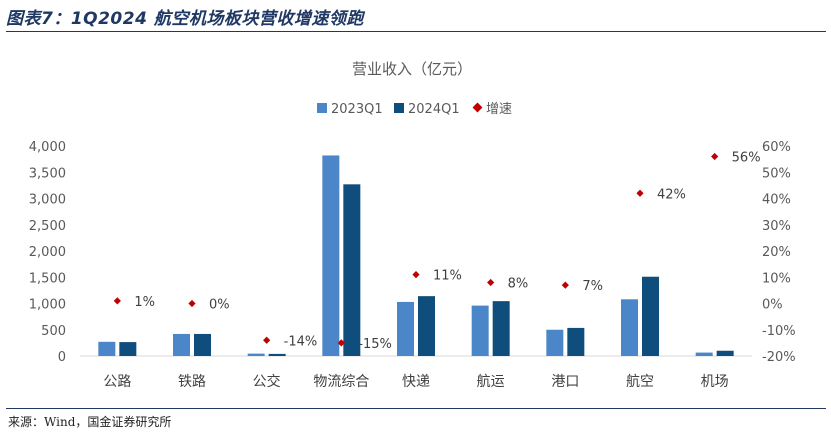  I want to click on growth-data-label: 11%, so click(447, 276).